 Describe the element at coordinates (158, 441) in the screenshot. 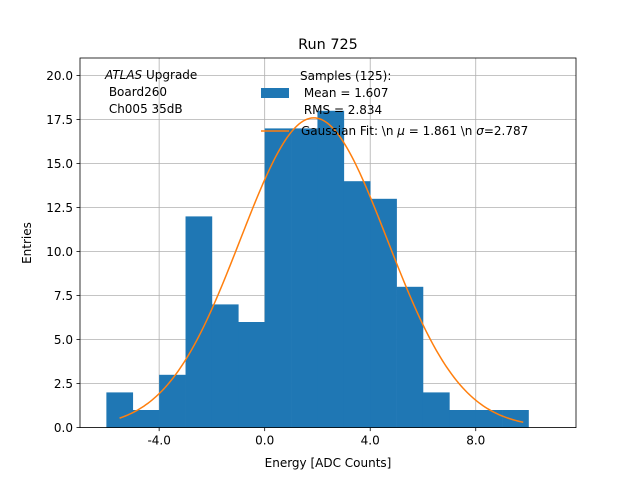

I see `x-tick-label: -4.0` at that location.